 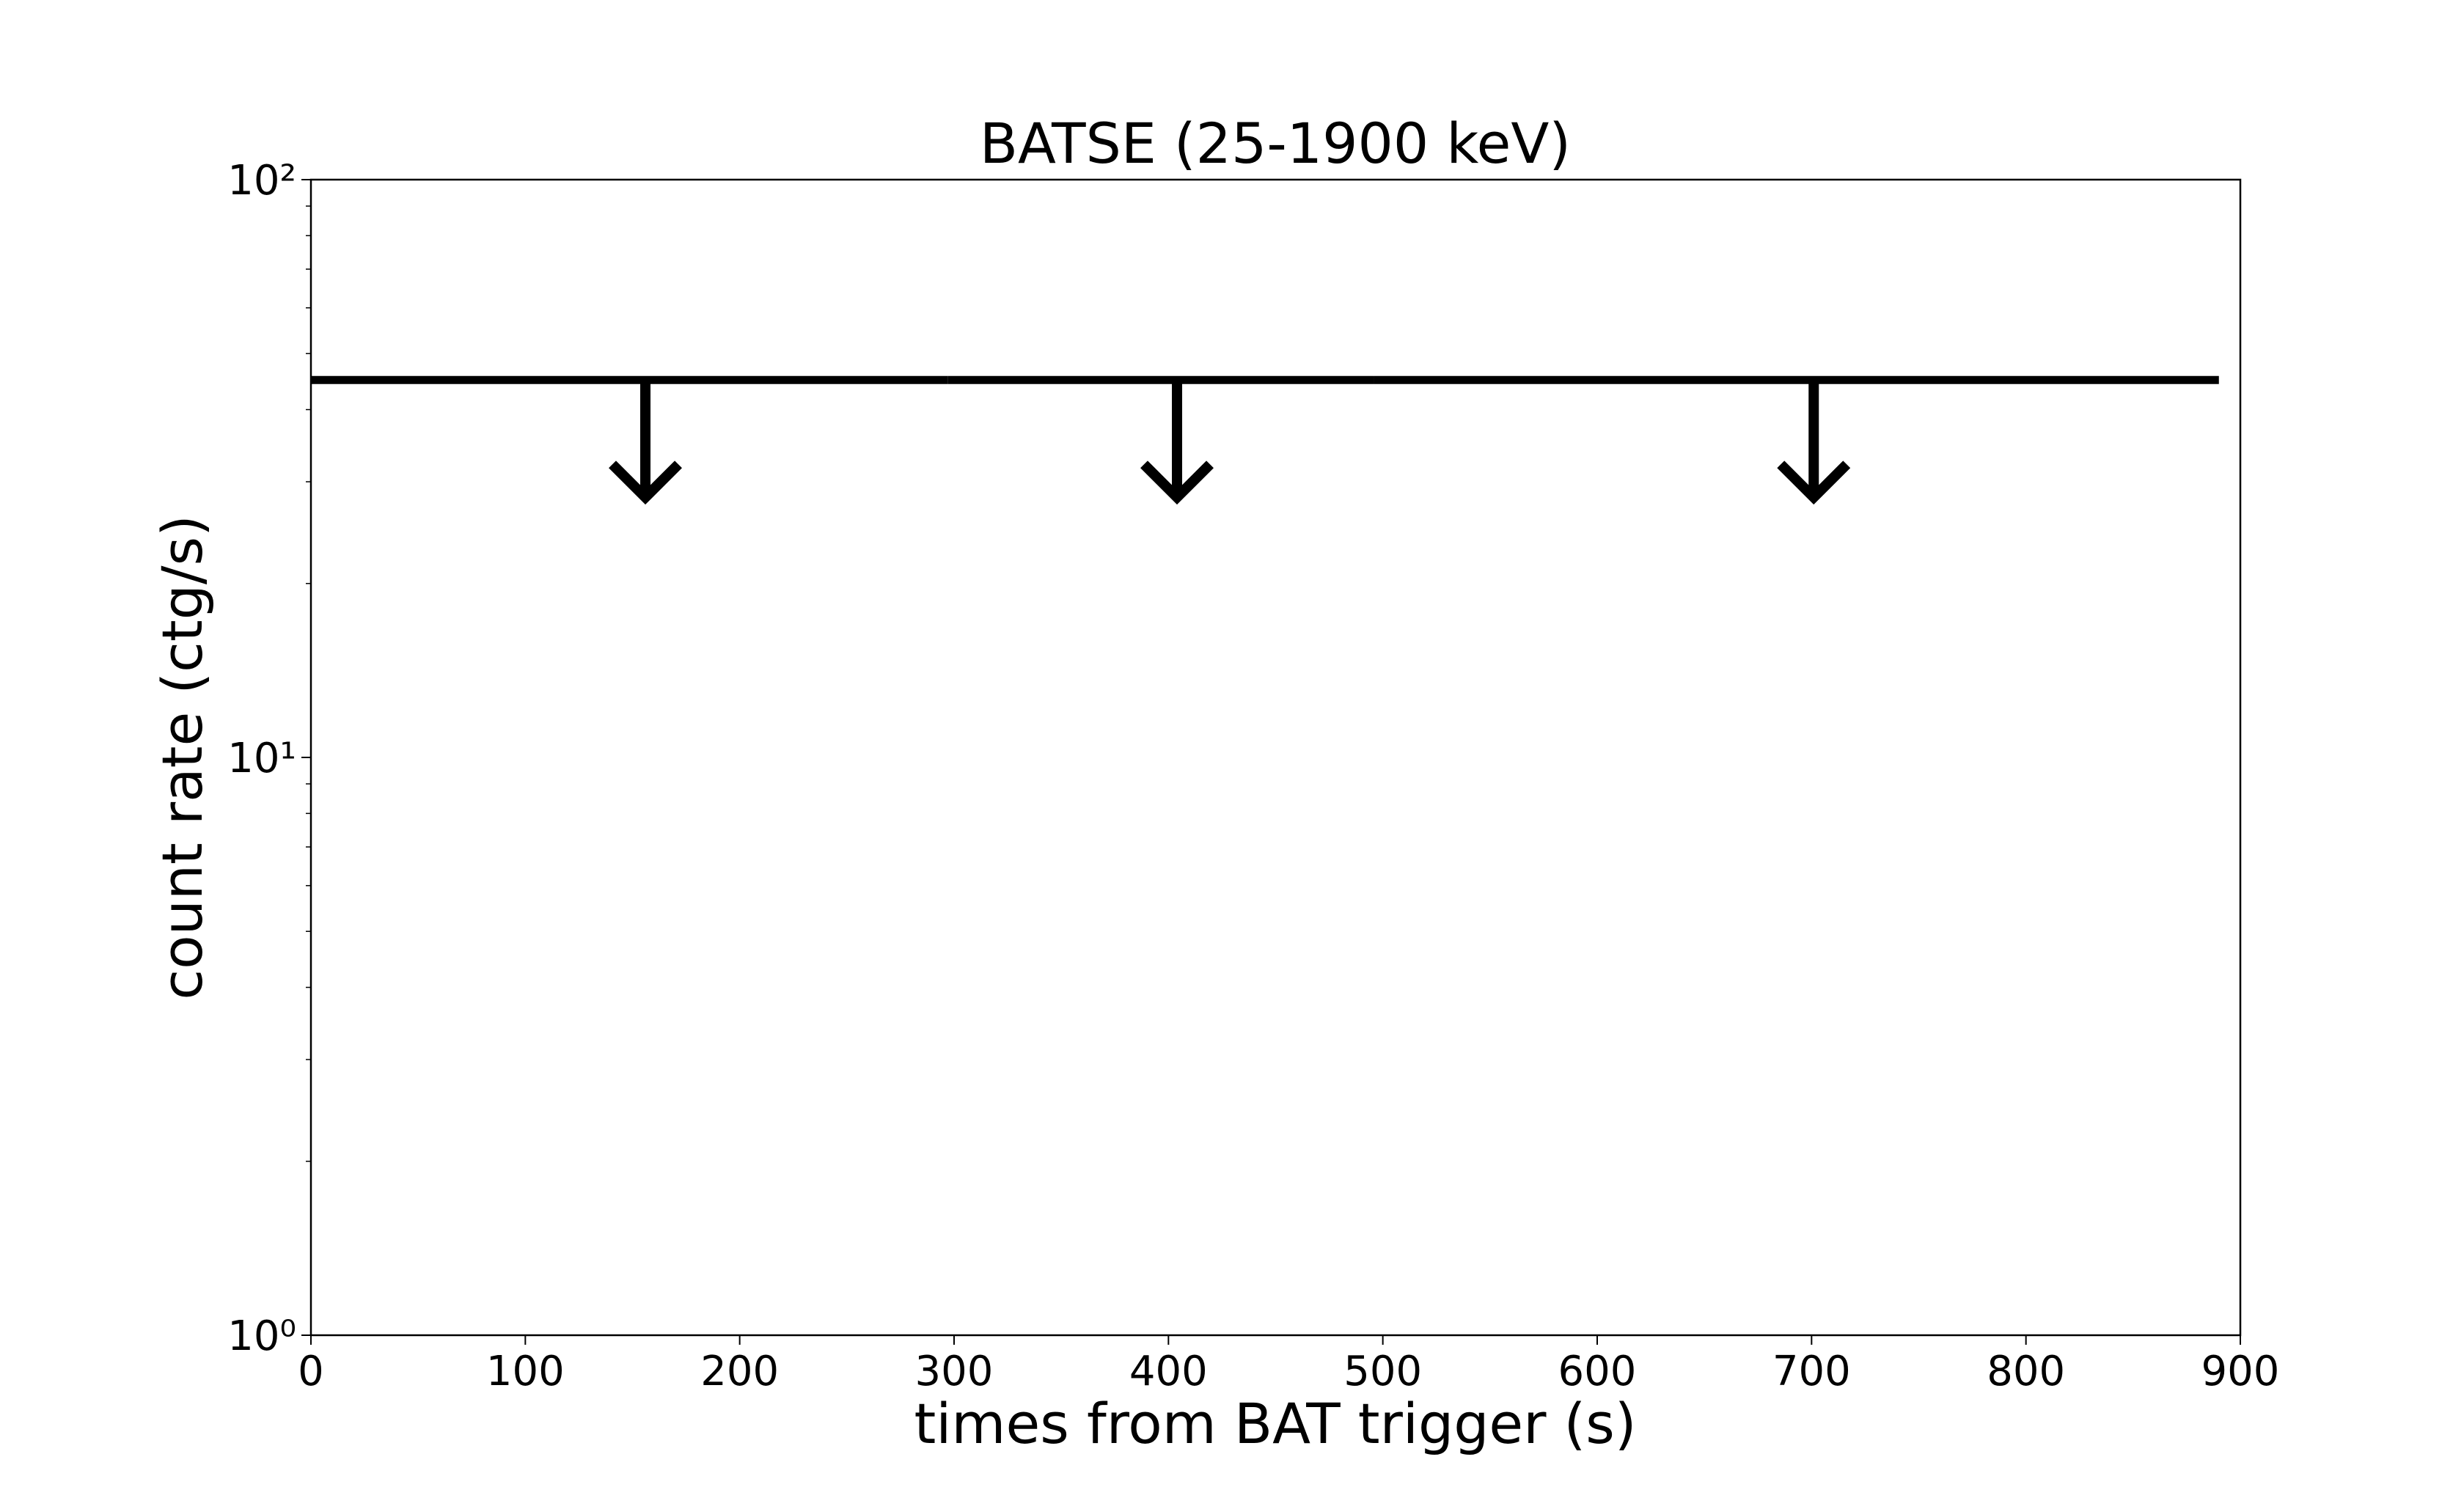 What do you see at coordinates (261, 758) in the screenshot?
I see `y-tick-label: 10¹` at bounding box center [261, 758].